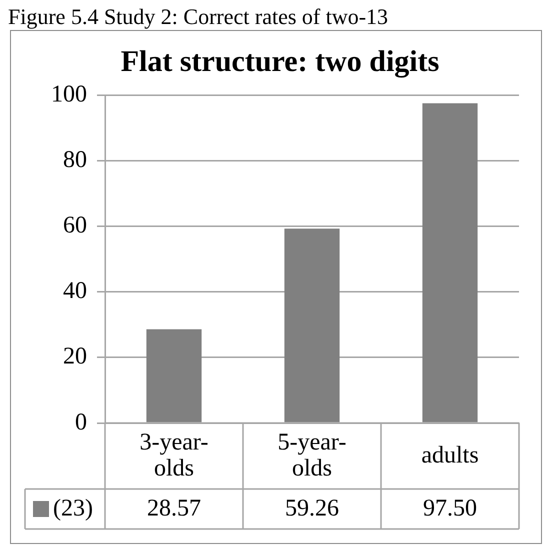 This screenshot has width=557, height=548. I want to click on legend-label: (23), so click(73, 508).